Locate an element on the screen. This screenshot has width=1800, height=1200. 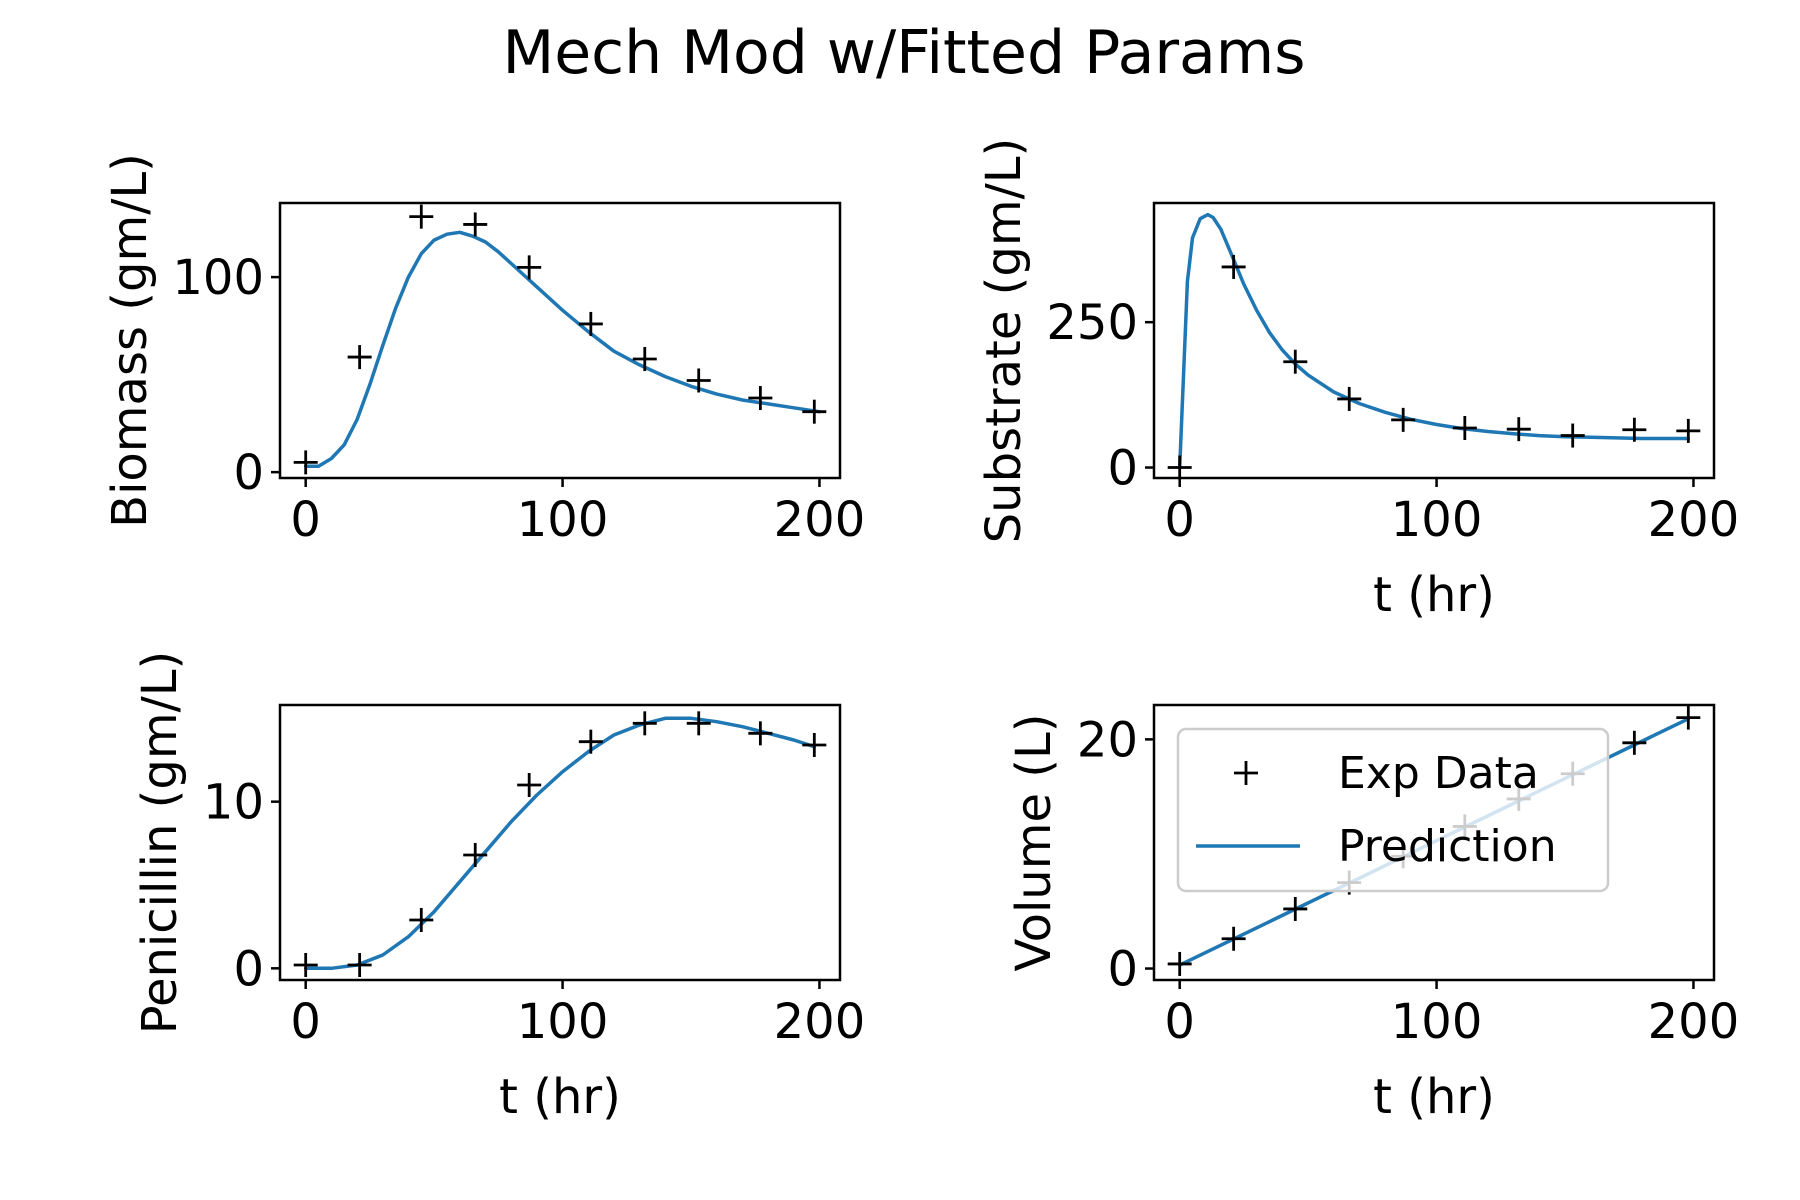
biomass-x-tick-label: 200 is located at coordinates (820, 520).